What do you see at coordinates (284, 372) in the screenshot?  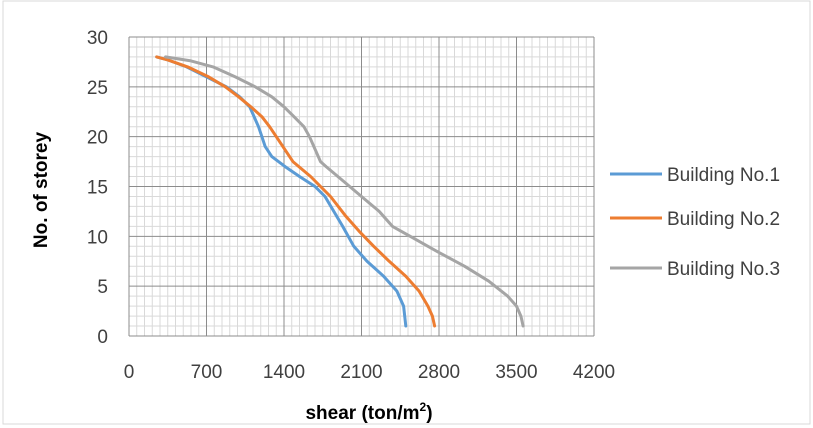 I see `x-tick-label: 1400` at bounding box center [284, 372].